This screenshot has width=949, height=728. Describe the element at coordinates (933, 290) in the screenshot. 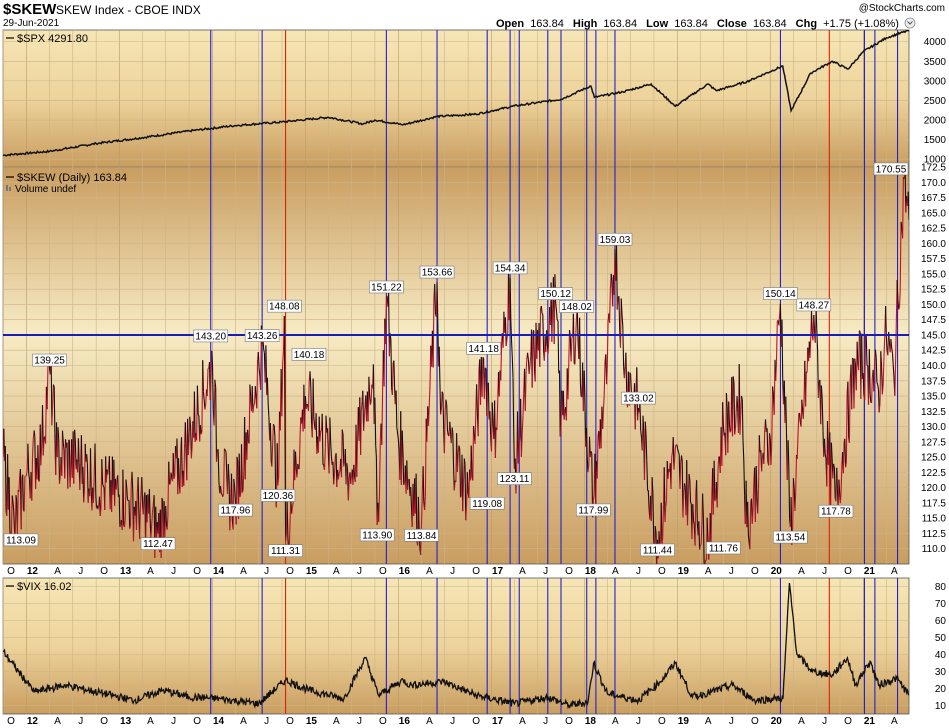

I see `skew-y-tick-label: 152.5` at that location.